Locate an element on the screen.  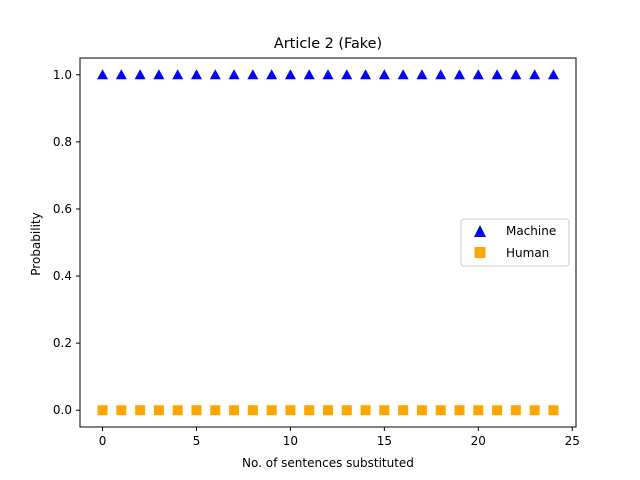
legend-box is located at coordinates (515, 242).